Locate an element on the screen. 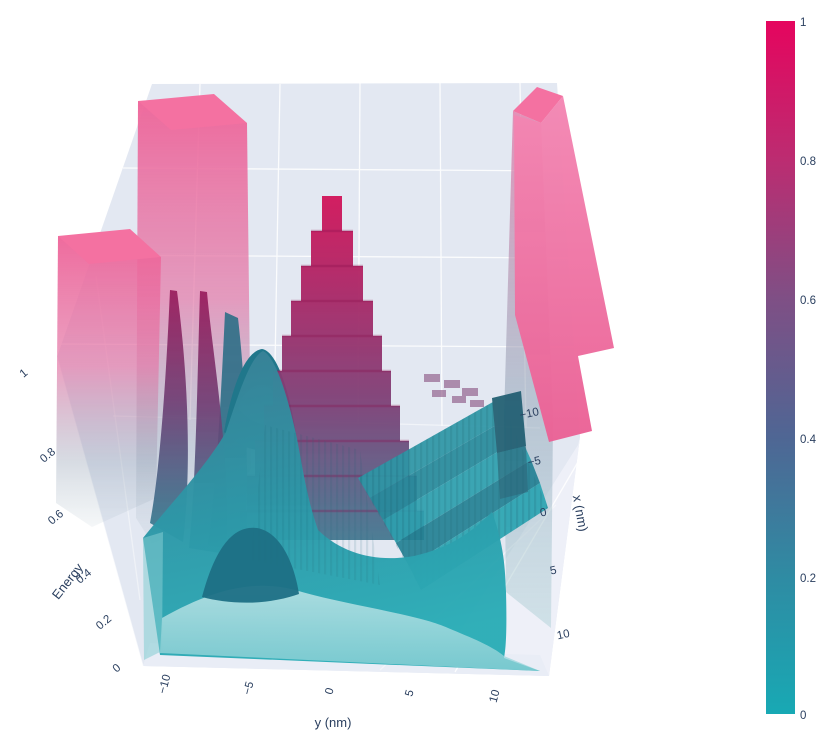 The height and width of the screenshot is (752, 837). x-tick-label: 0 is located at coordinates (543, 513).